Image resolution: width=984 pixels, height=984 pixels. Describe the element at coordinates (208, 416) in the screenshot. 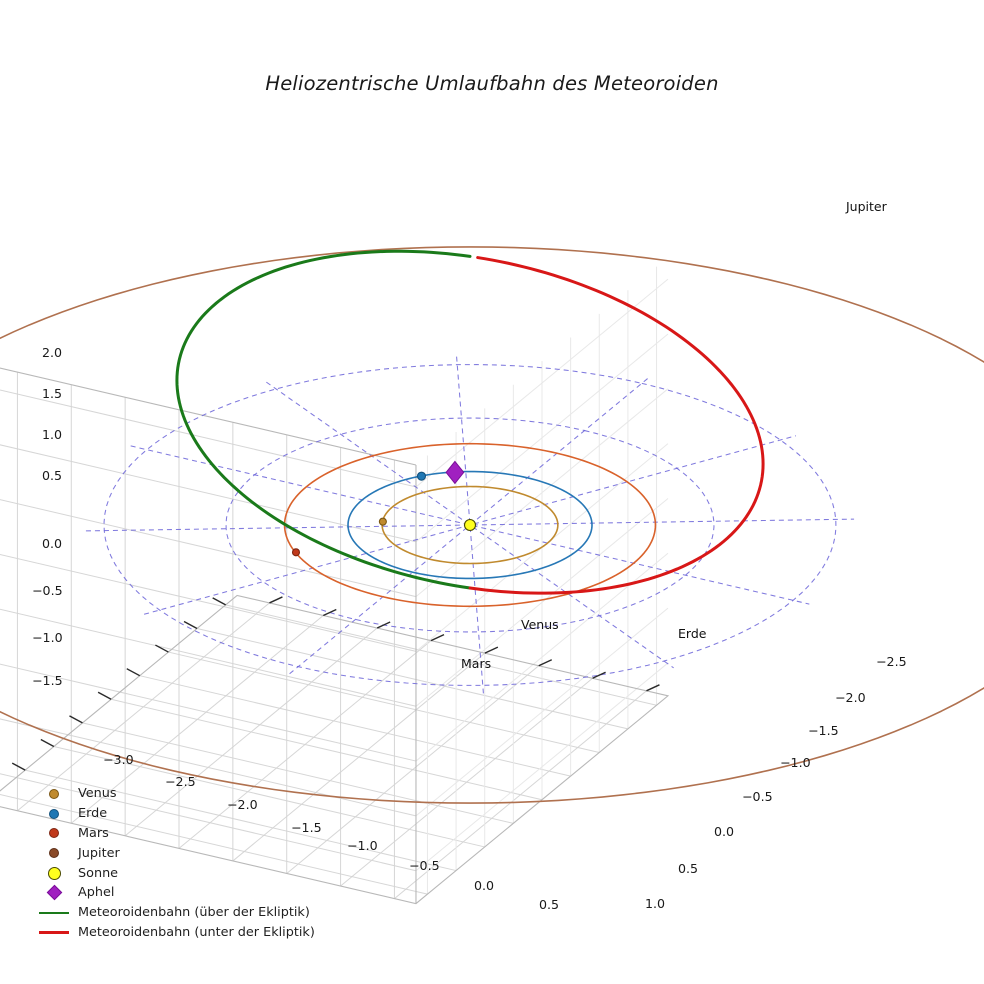

I see `pane-edge-top` at that location.